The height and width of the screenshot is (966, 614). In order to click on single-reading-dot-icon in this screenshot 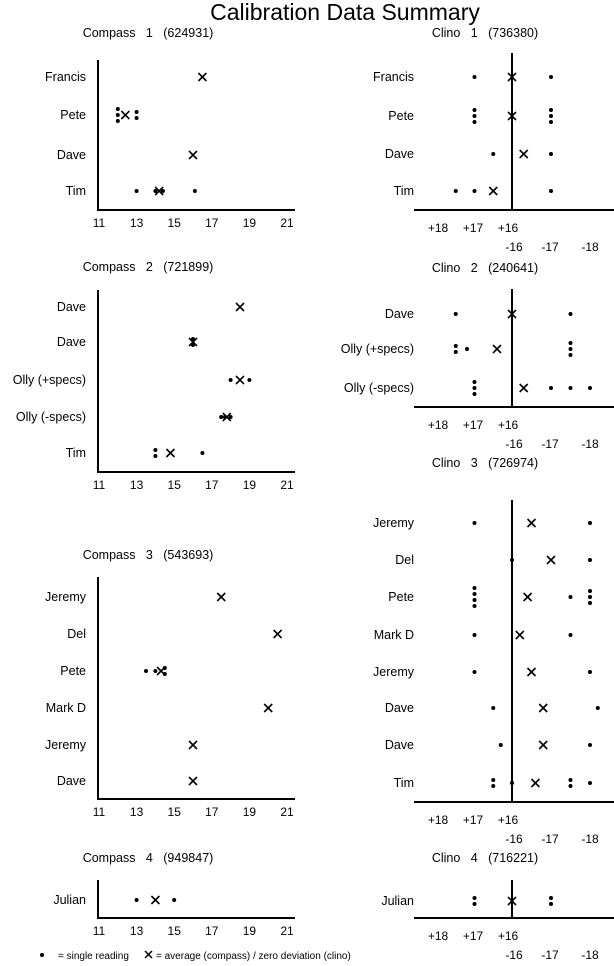, I will do `click(42, 955)`.